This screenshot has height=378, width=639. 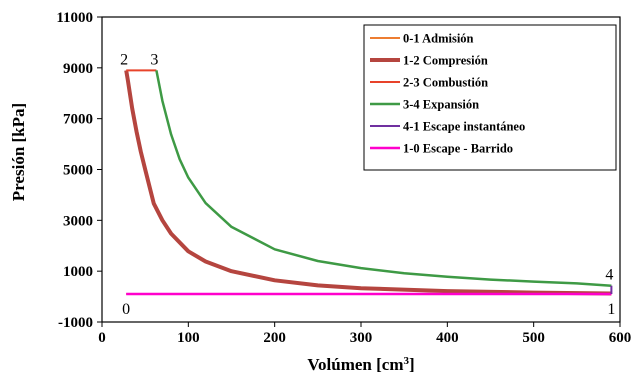 I want to click on point-label: 3, so click(x=154, y=59).